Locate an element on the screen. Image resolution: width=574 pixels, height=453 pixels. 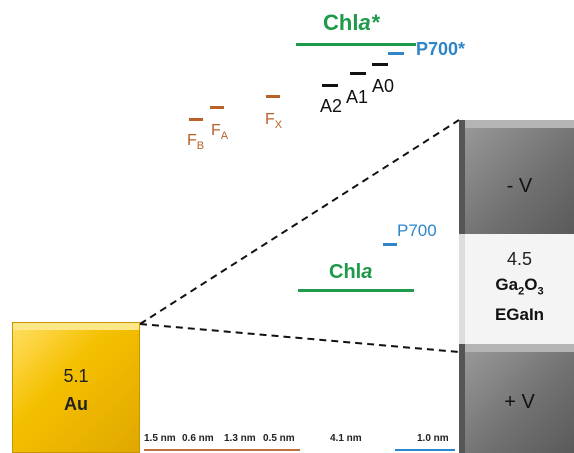
distance-label-5: 4.1 nm is located at coordinates (346, 438).